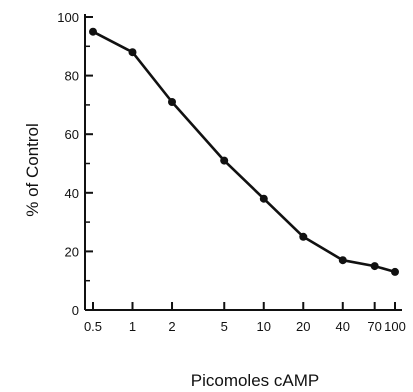  Describe the element at coordinates (75, 310) in the screenshot. I see `y-tick-label: 0` at that location.